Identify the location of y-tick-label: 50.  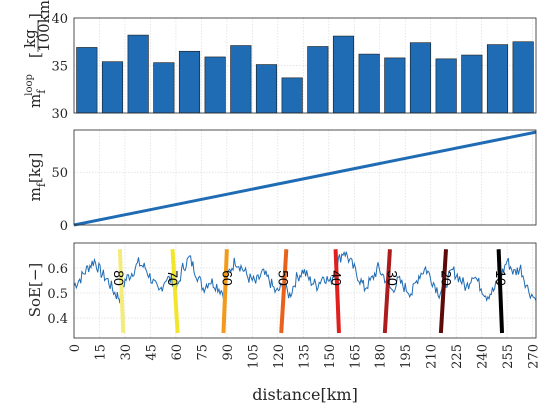
(59, 173).